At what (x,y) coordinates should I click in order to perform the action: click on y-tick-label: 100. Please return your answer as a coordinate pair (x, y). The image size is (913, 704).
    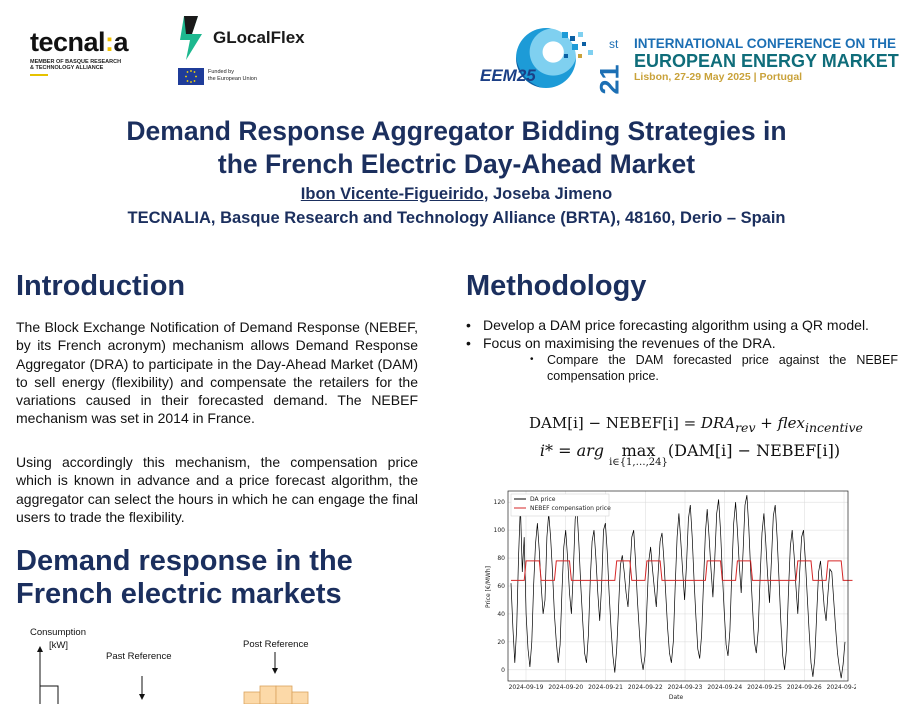
    Looking at the image, I should click on (500, 530).